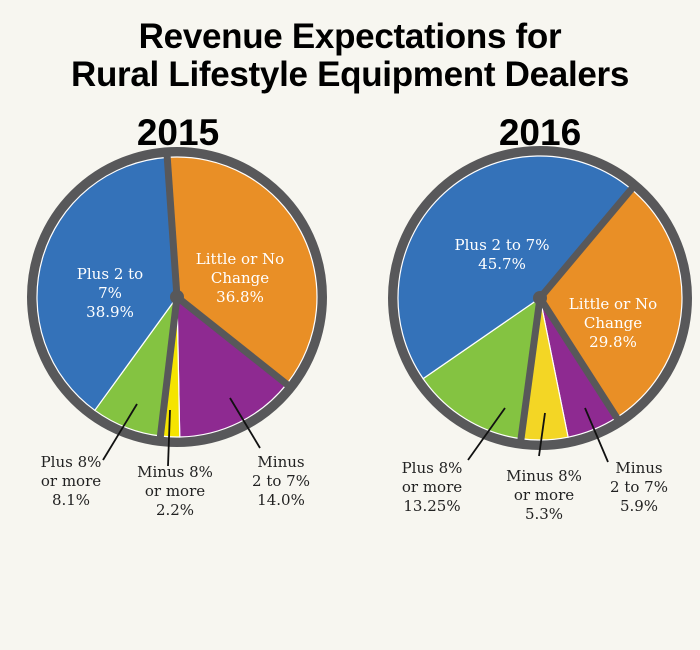 This screenshot has height=650, width=700. I want to click on slice-label-minus27: Minus 2 to 7% 14.0%, so click(281, 481).